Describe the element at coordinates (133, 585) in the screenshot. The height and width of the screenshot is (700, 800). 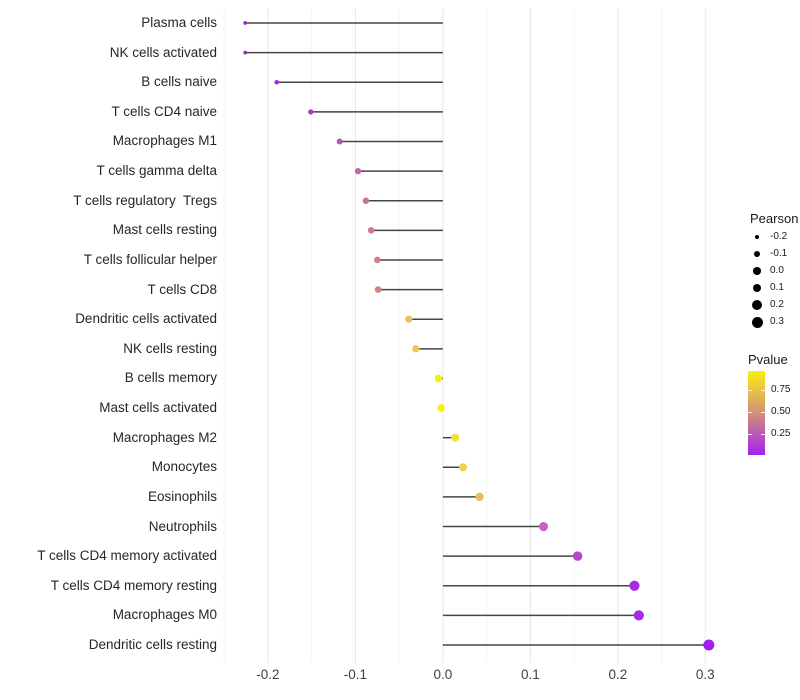
I see `category-label: T cells CD4 memory resting` at that location.